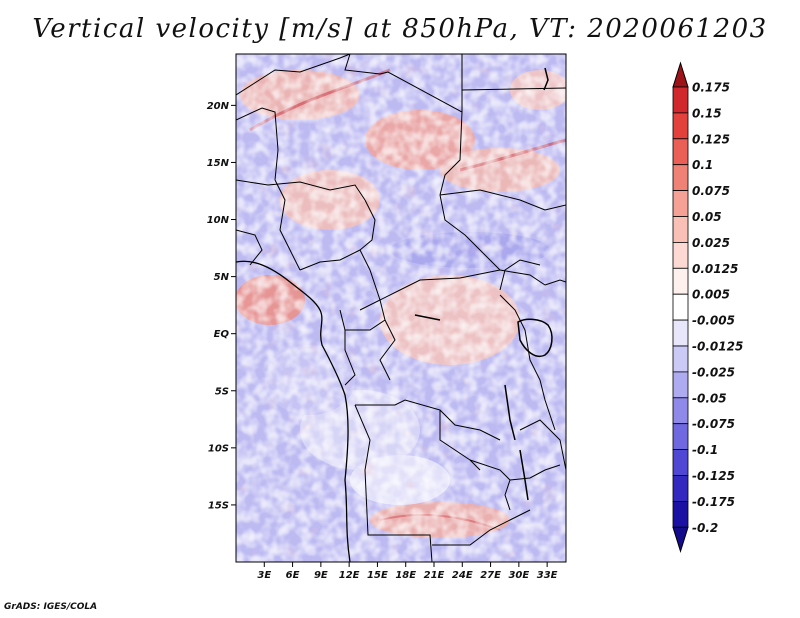 This screenshot has height=618, width=800. What do you see at coordinates (51, 607) in the screenshot?
I see `grads-credit: GrADS: IGES/COLA` at bounding box center [51, 607].